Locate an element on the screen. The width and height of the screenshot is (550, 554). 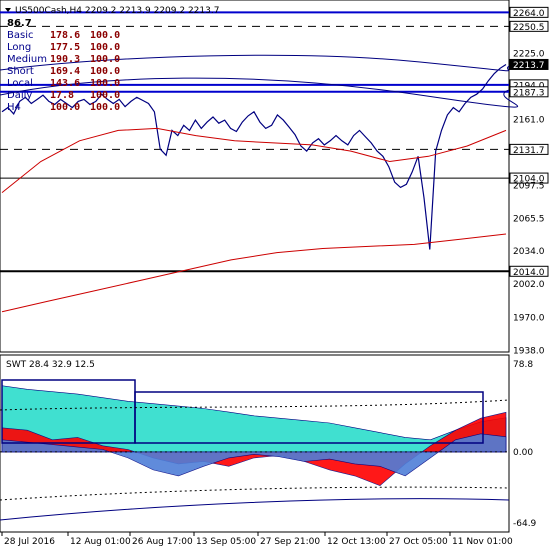
table-value-1: 17.8 is located at coordinates (62, 95).